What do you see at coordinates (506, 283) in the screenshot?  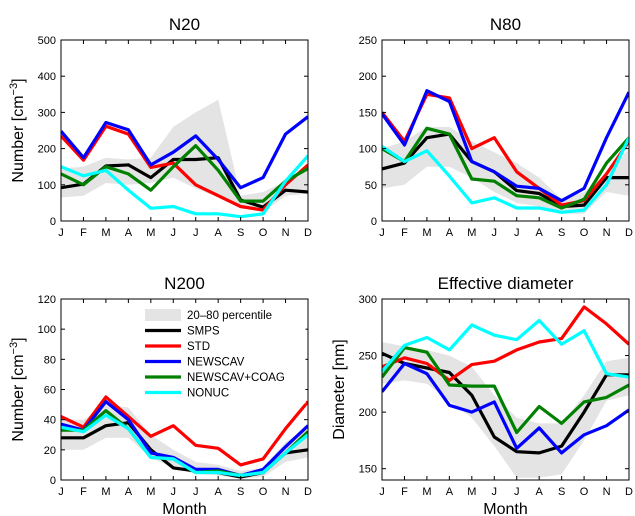 I see `chart-title: Effective diameter` at bounding box center [506, 283].